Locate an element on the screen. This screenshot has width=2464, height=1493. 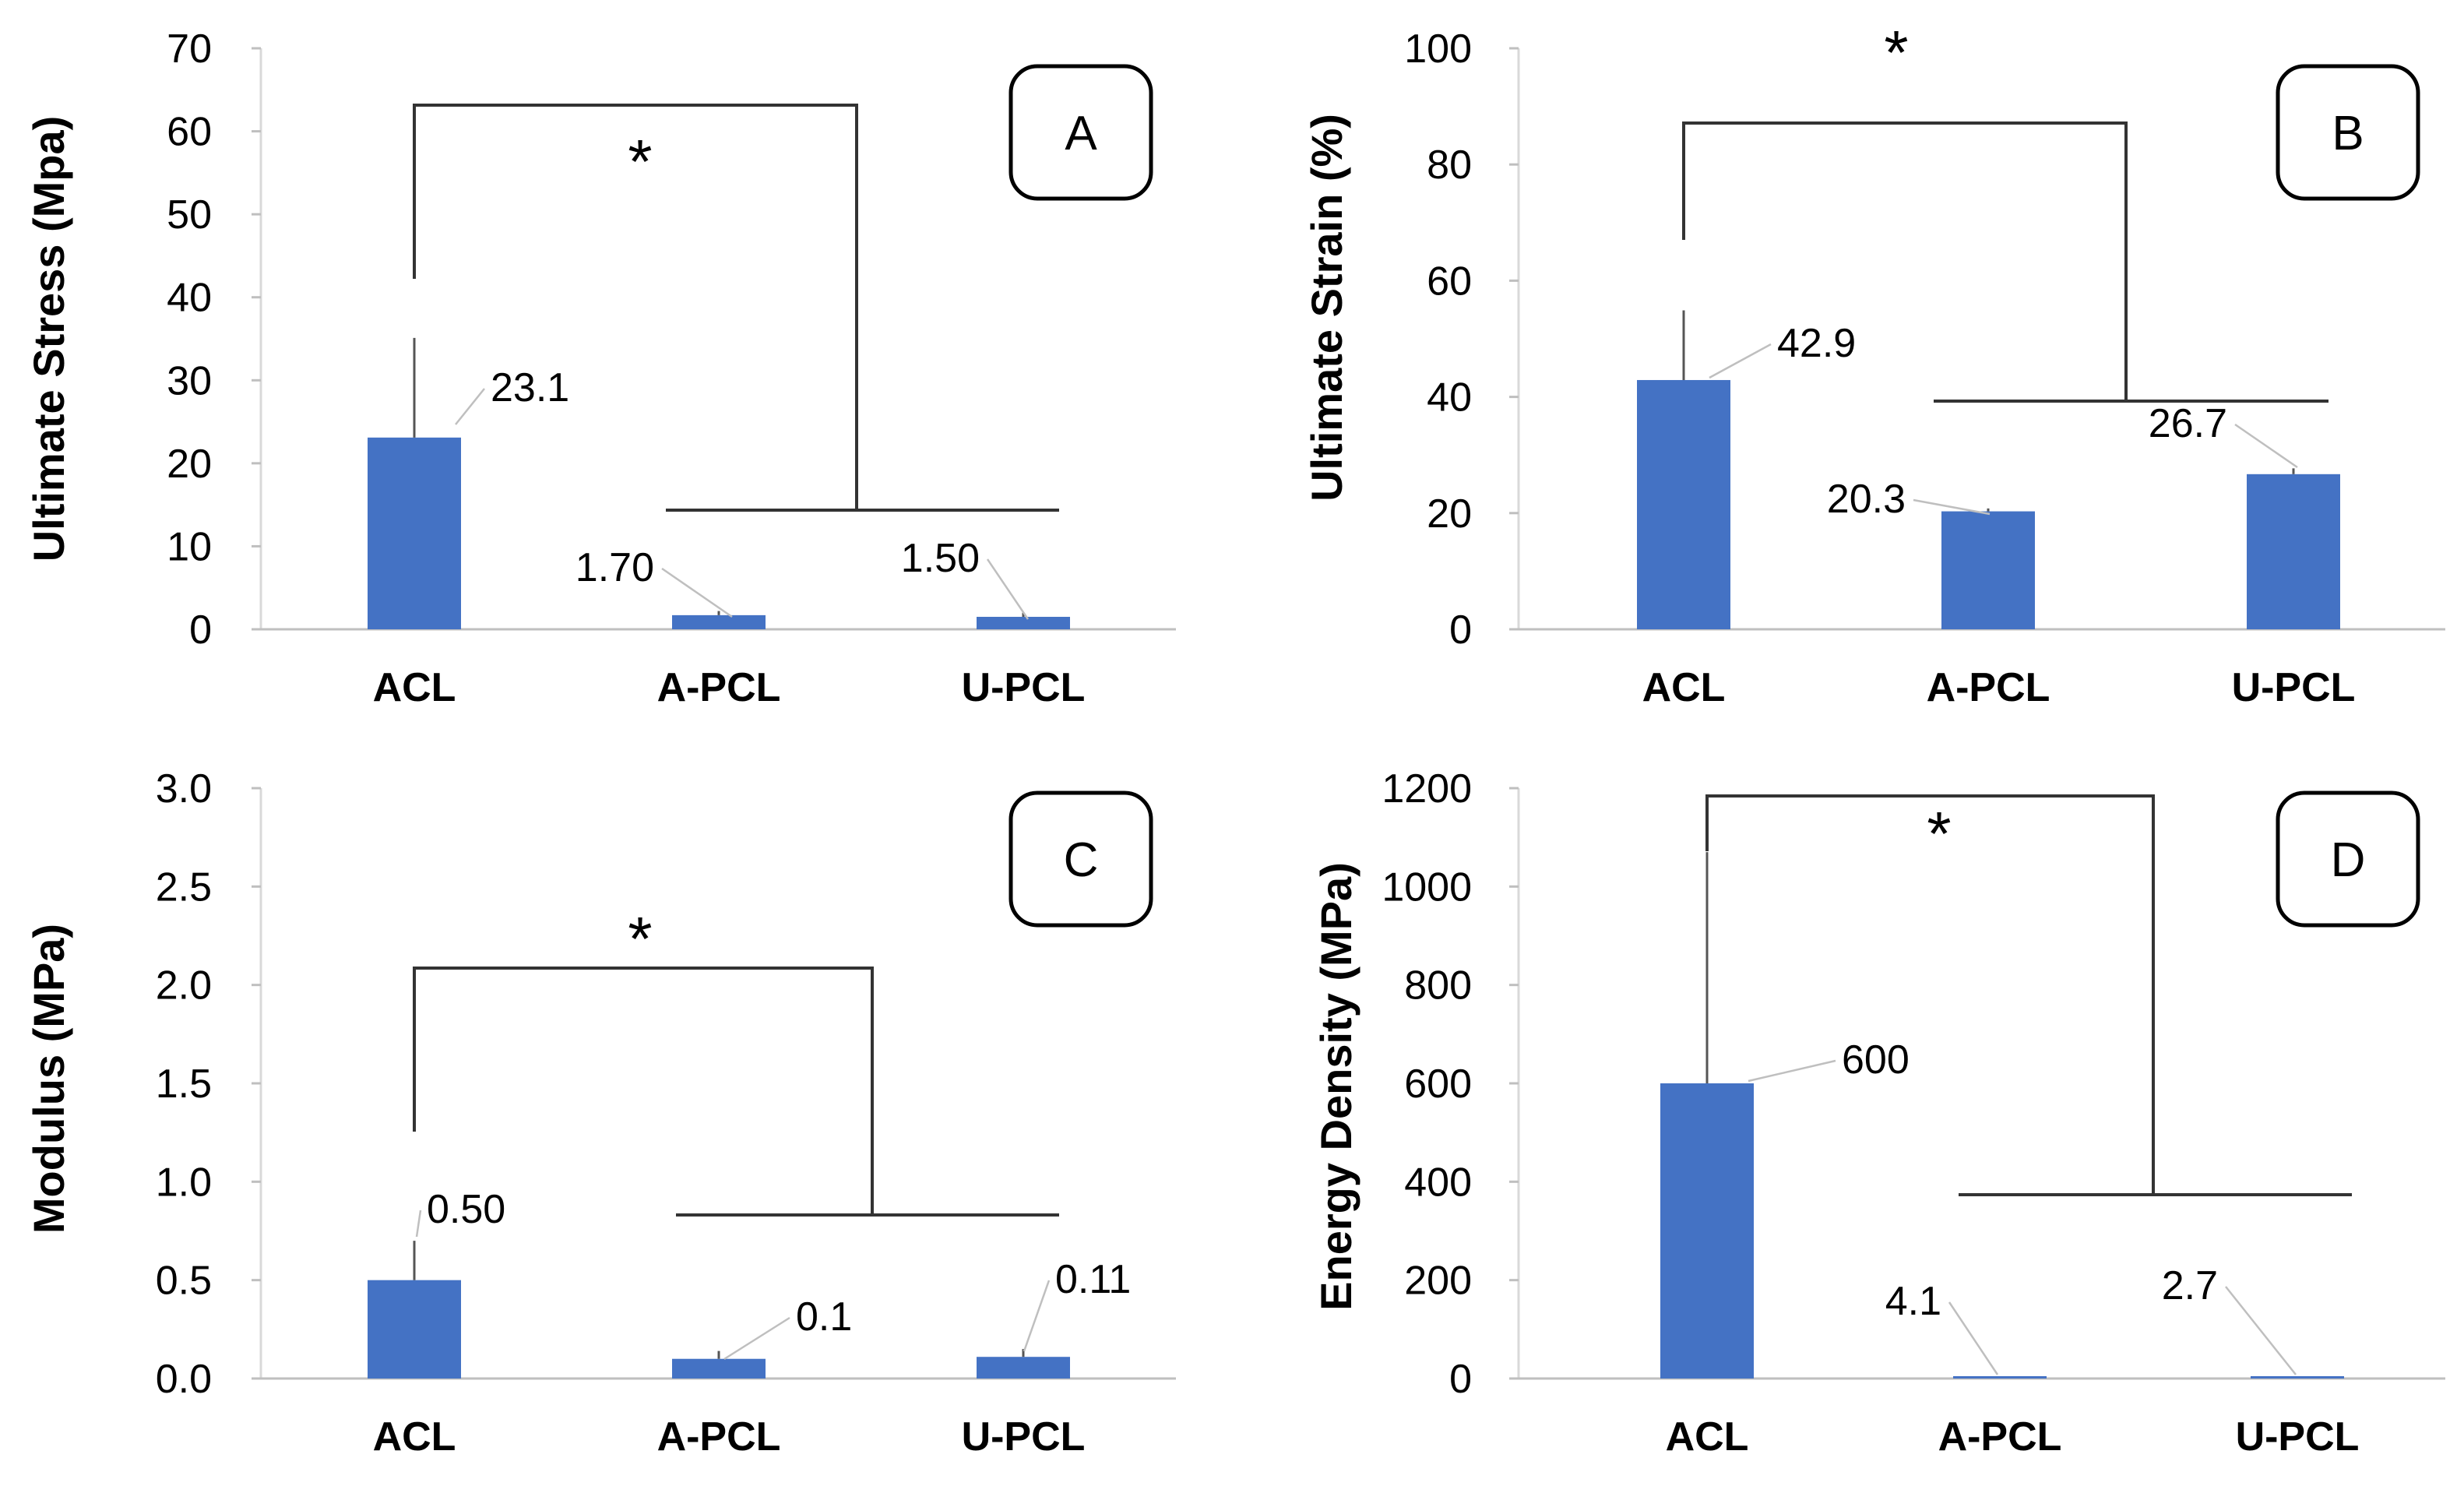
y-tick-label: 2.5 is located at coordinates (184, 887).